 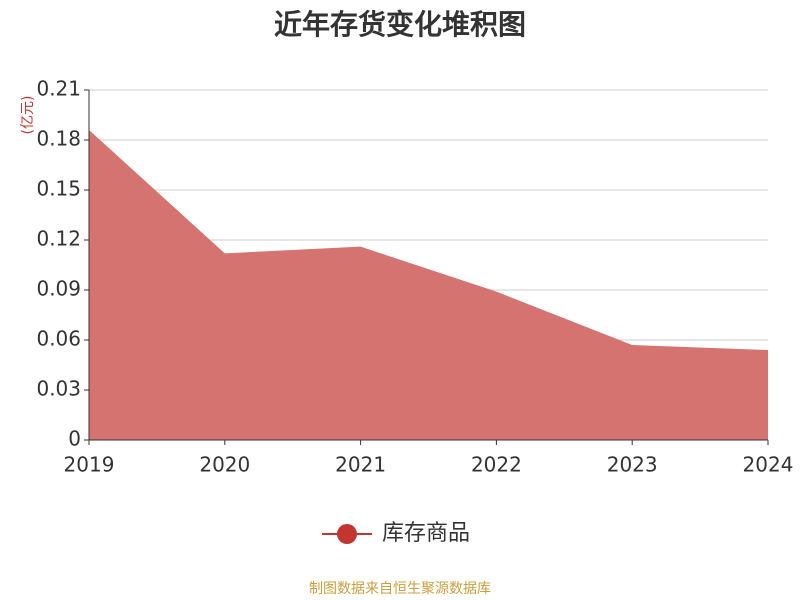 What do you see at coordinates (224, 465) in the screenshot?
I see `x-tick-label: 2020` at bounding box center [224, 465].